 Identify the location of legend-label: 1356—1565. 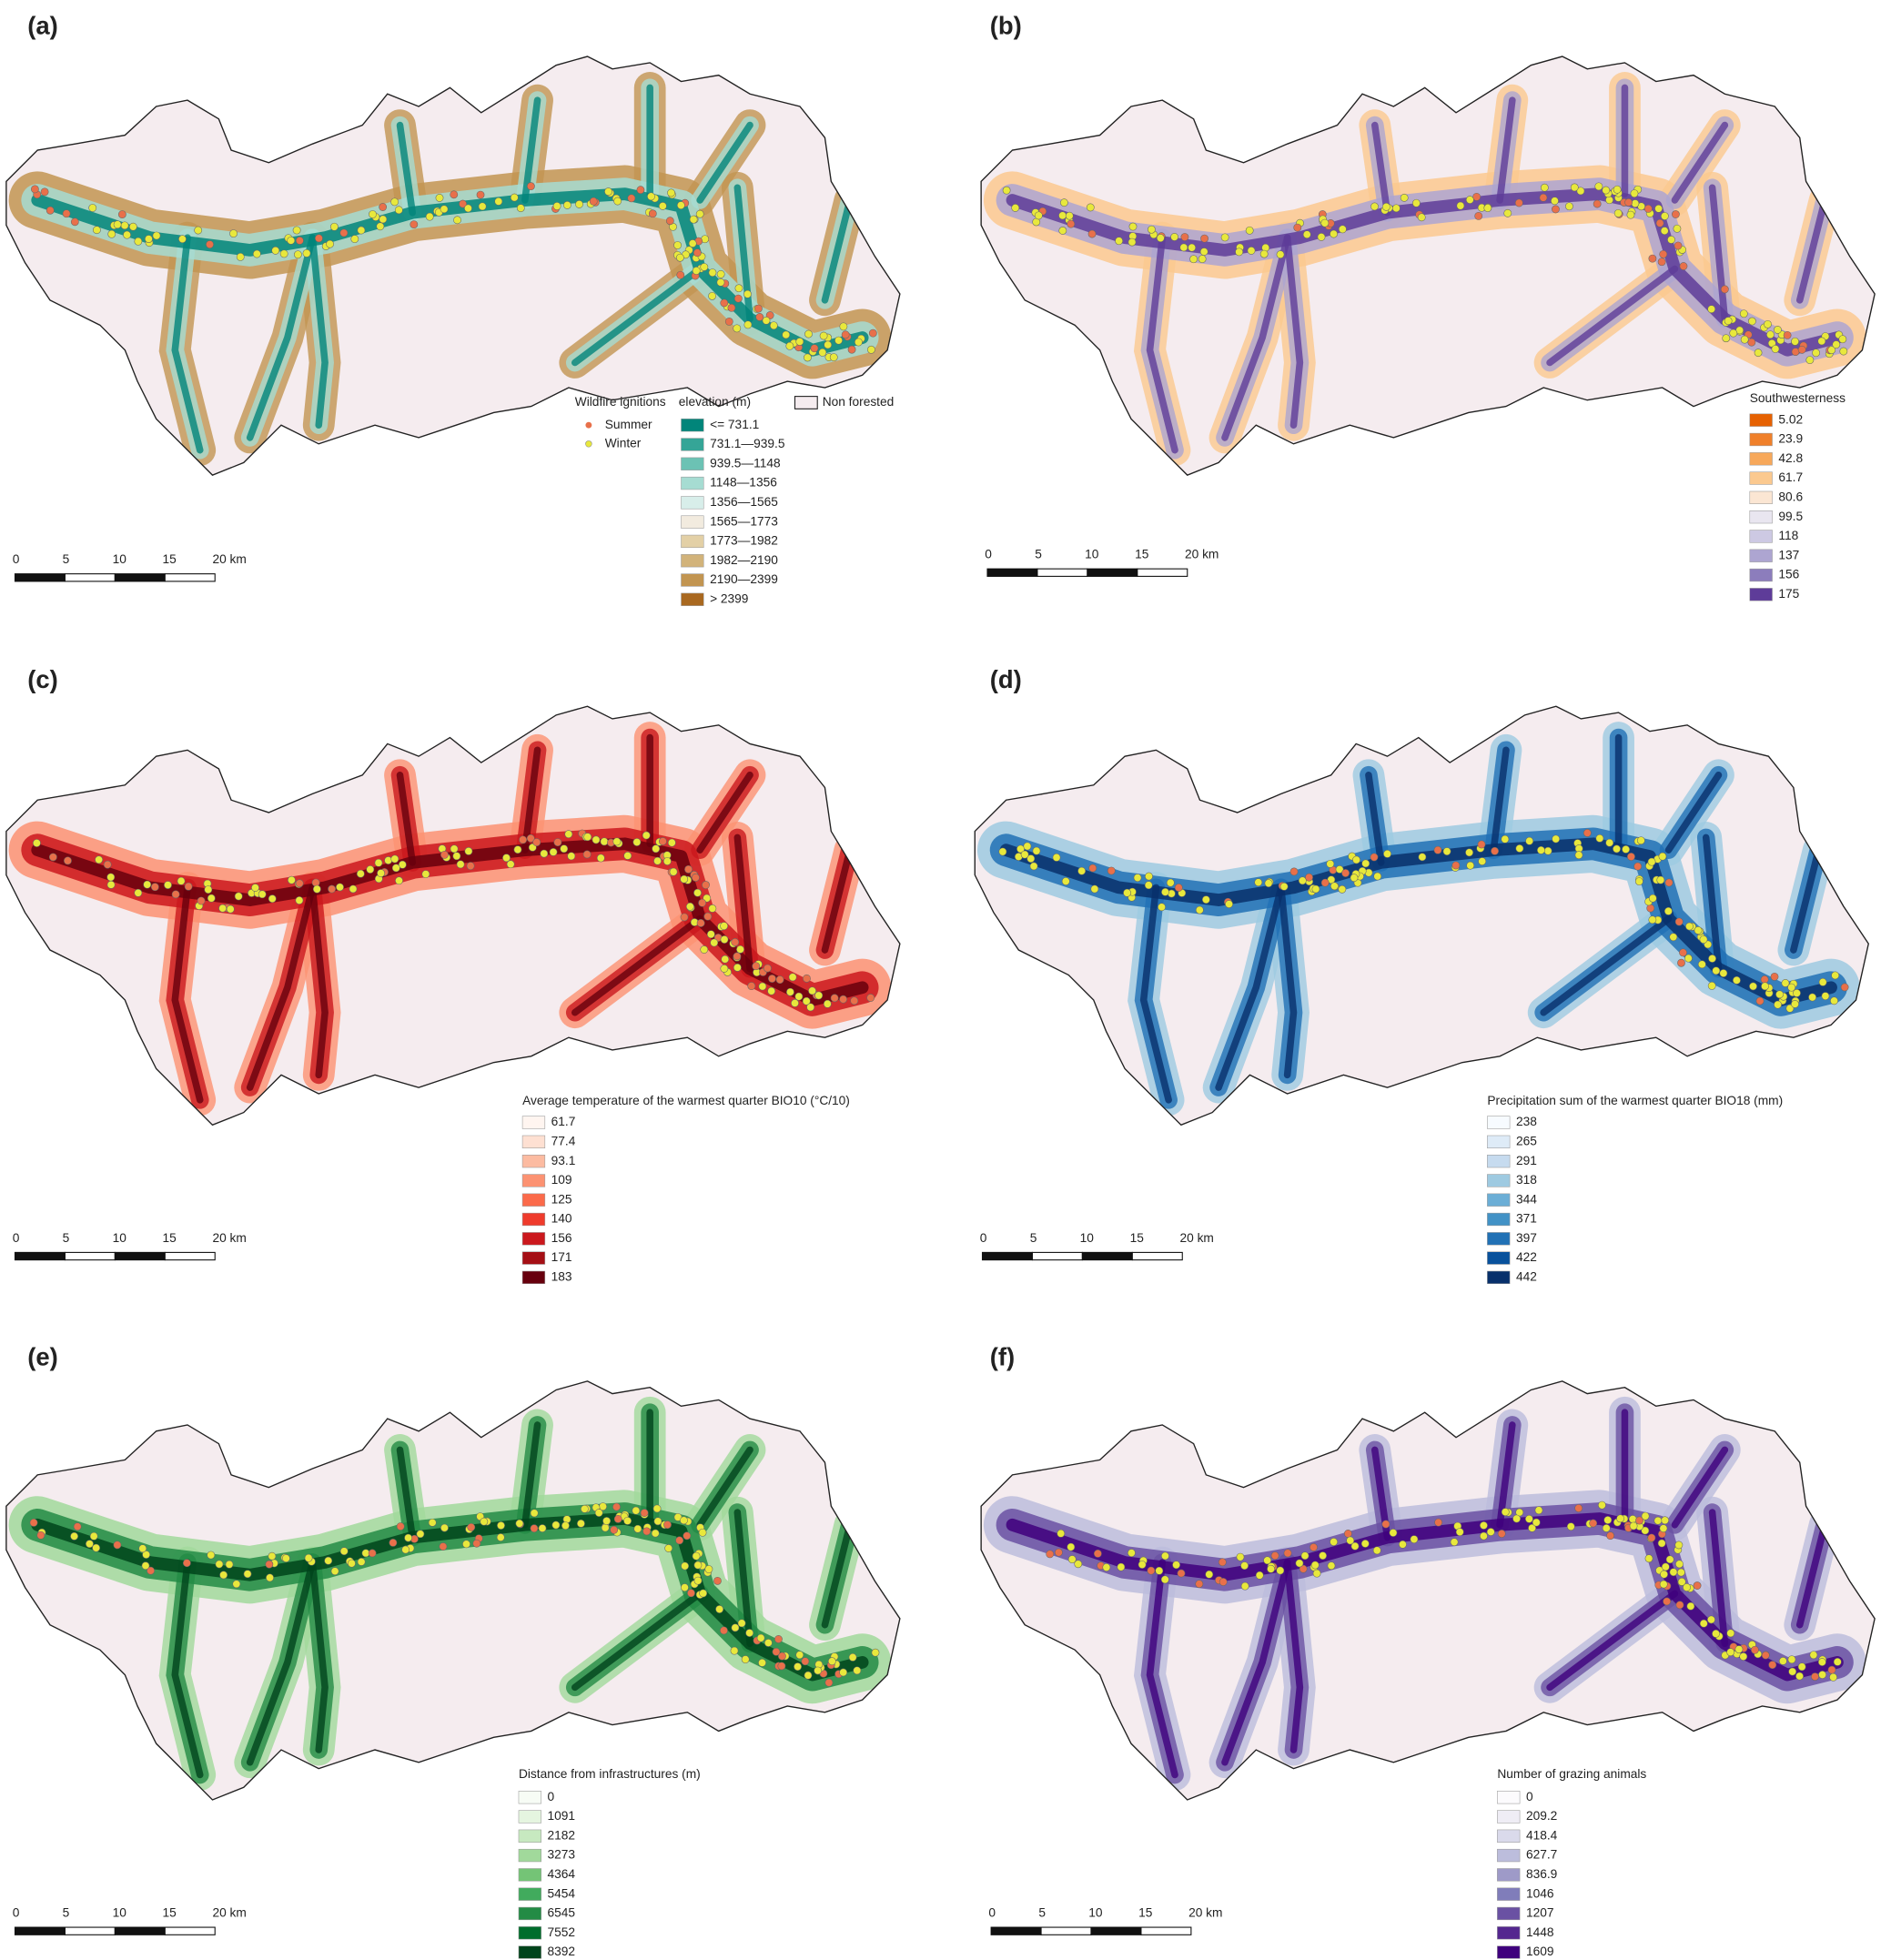
(744, 502).